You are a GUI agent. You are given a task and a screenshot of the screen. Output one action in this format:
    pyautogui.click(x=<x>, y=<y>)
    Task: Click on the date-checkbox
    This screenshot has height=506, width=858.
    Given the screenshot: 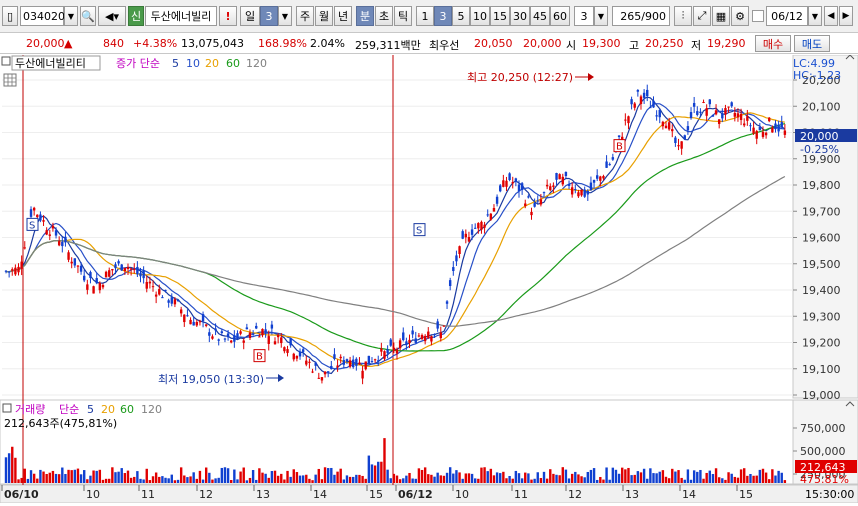 What is the action you would take?
    pyautogui.click(x=758, y=16)
    